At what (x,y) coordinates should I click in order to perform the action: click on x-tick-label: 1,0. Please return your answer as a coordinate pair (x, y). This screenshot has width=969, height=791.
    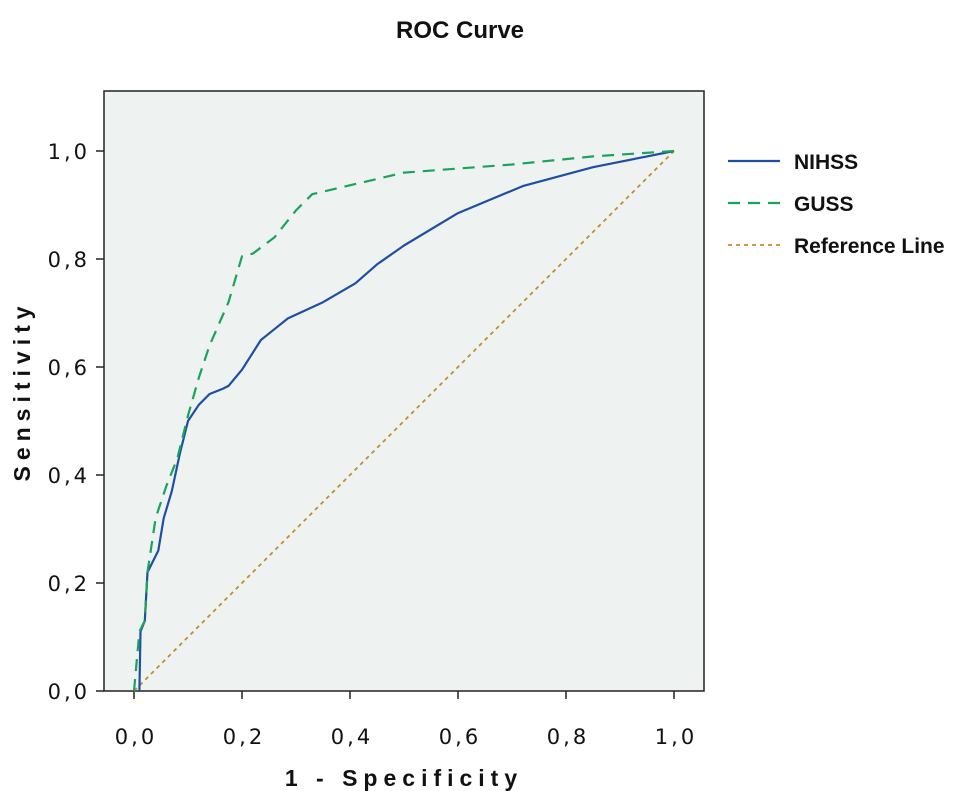
    Looking at the image, I should click on (676, 737).